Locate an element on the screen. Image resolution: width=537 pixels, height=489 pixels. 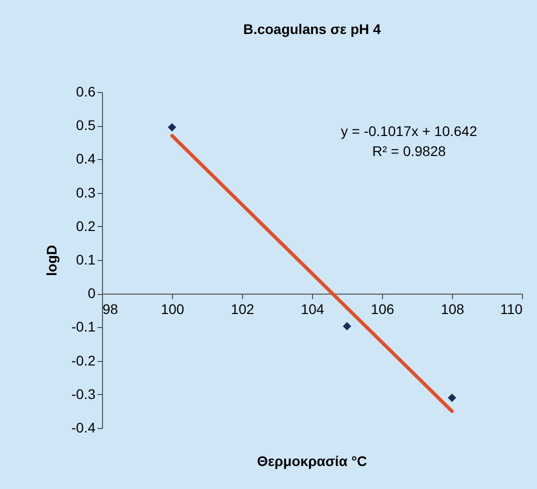
y-tick-label: 0.2 is located at coordinates (86, 226).